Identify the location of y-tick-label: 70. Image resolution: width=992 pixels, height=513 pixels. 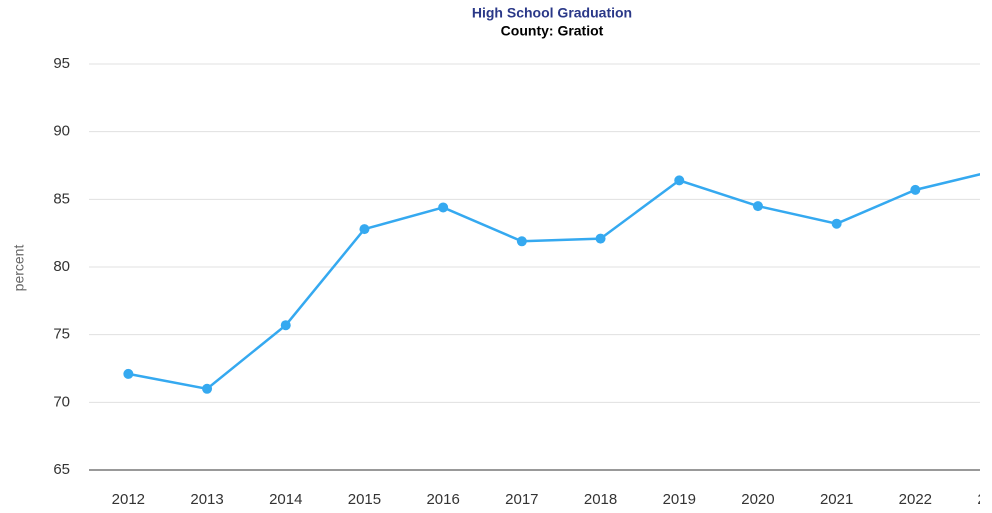
(61, 401).